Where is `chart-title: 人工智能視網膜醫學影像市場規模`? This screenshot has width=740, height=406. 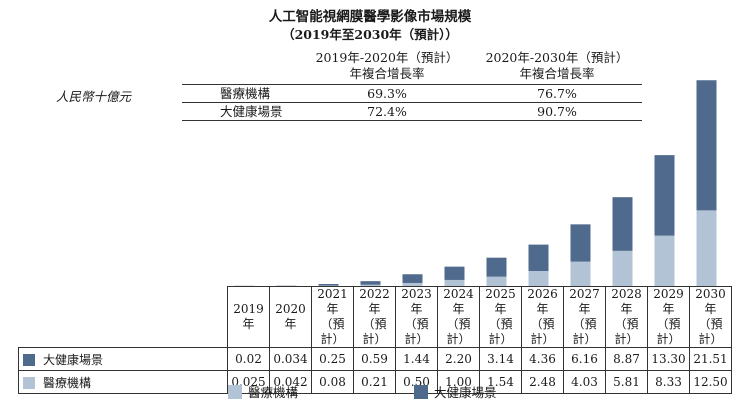 chart-title: 人工智能視網膜醫學影像市場規模 is located at coordinates (370, 17).